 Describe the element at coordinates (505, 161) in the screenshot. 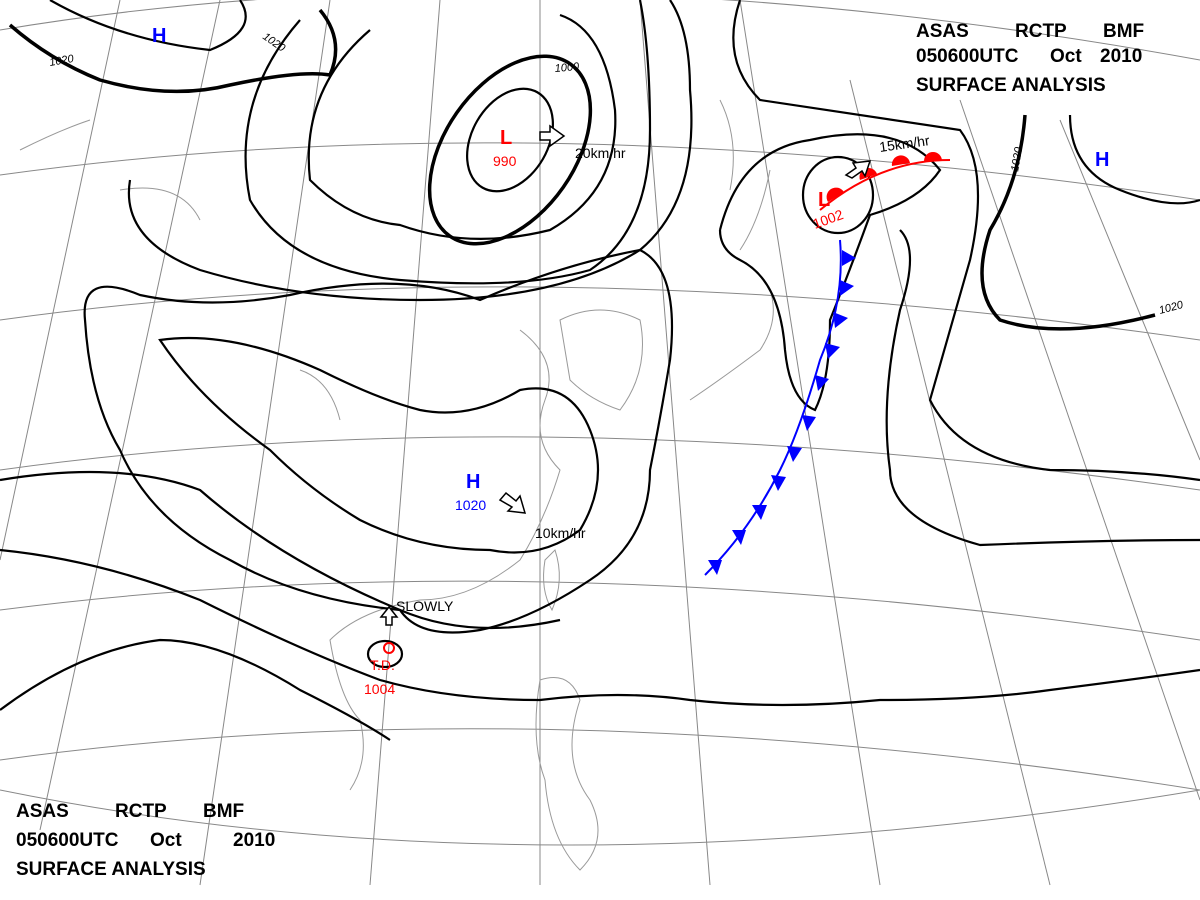

I see `pressure: 990` at that location.